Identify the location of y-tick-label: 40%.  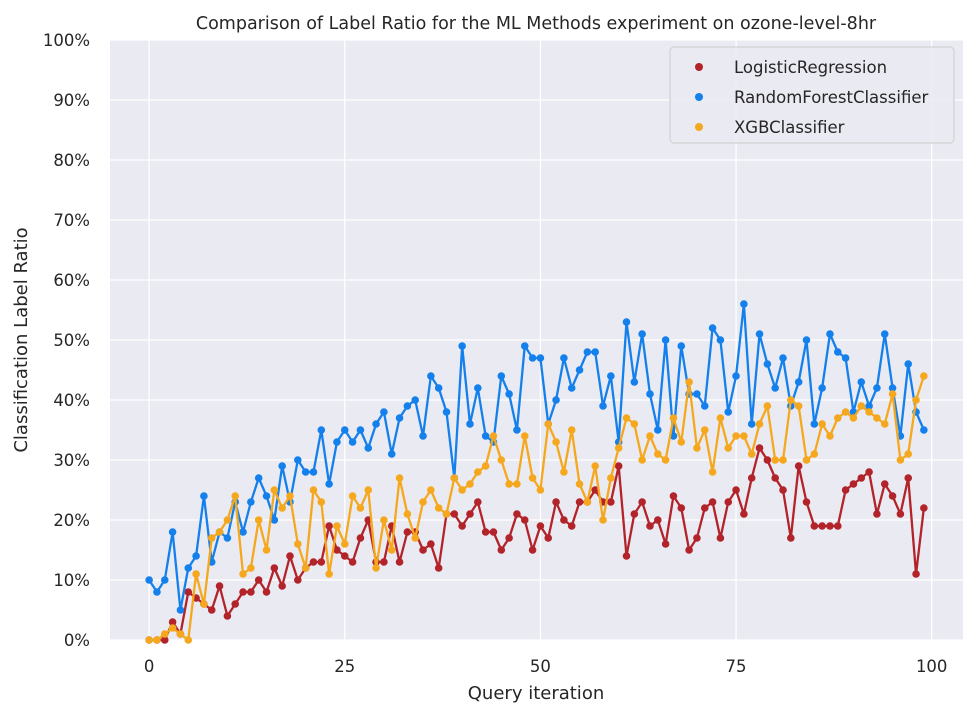
(71, 400).